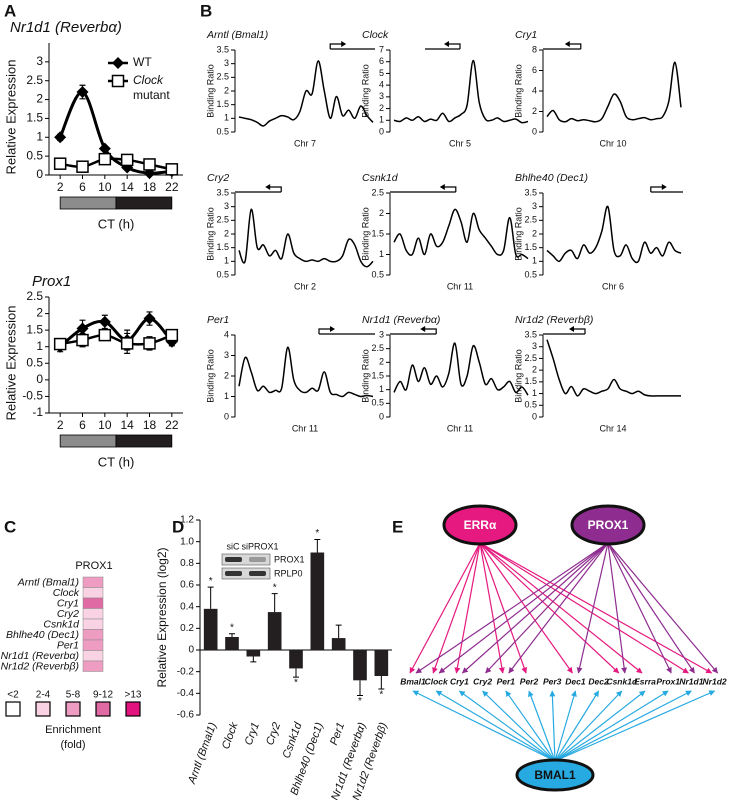 The width and height of the screenshot is (749, 800). What do you see at coordinates (60, 425) in the screenshot?
I see `x-tick-label: 2` at bounding box center [60, 425].